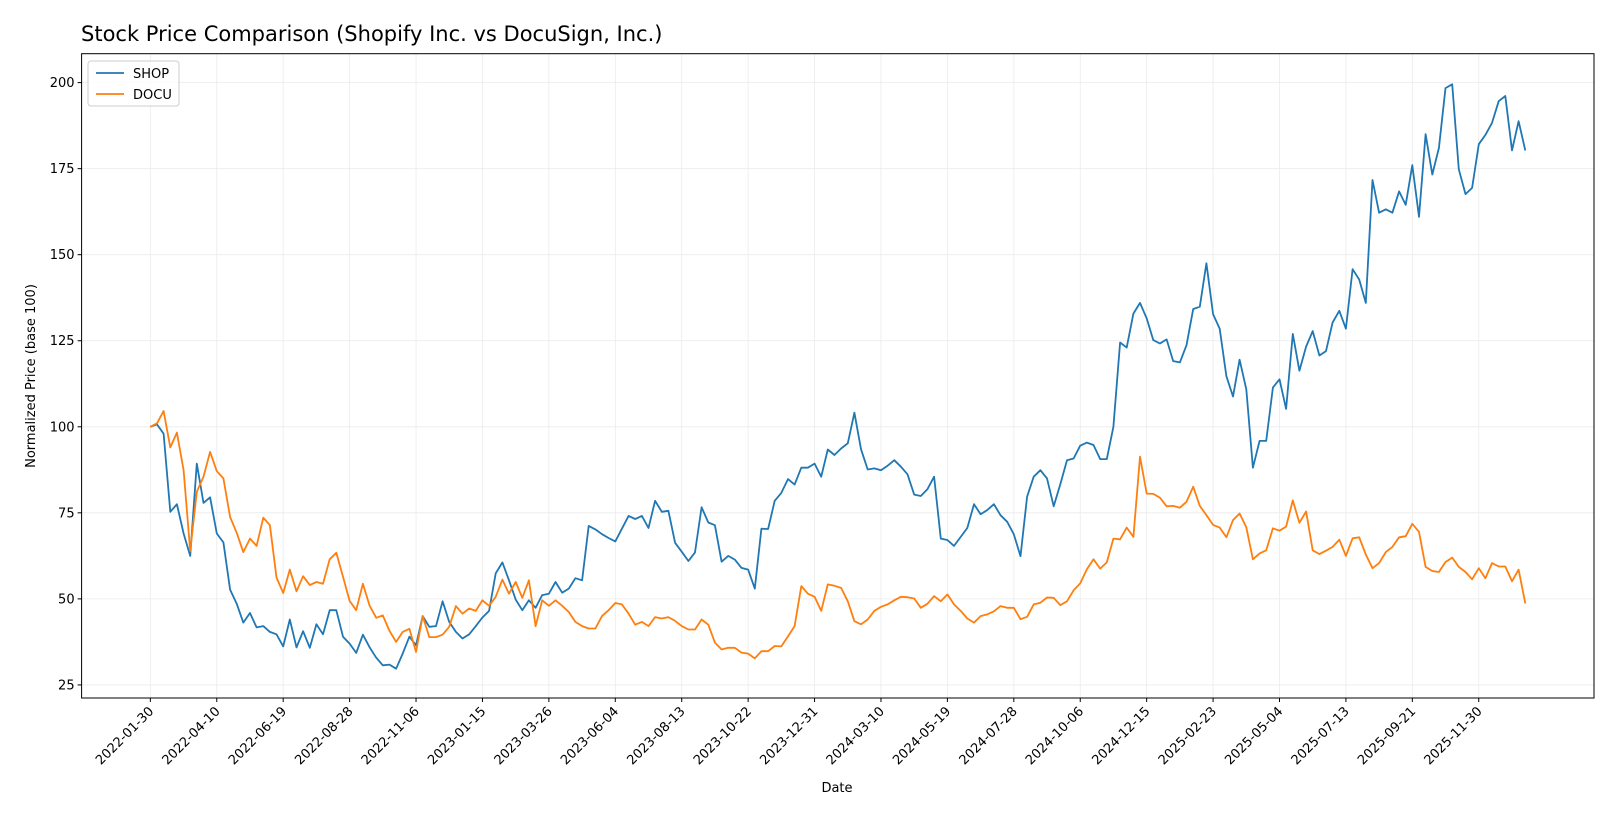 This screenshot has width=1620, height=823. I want to click on y-tick-label: 200, so click(62, 83).